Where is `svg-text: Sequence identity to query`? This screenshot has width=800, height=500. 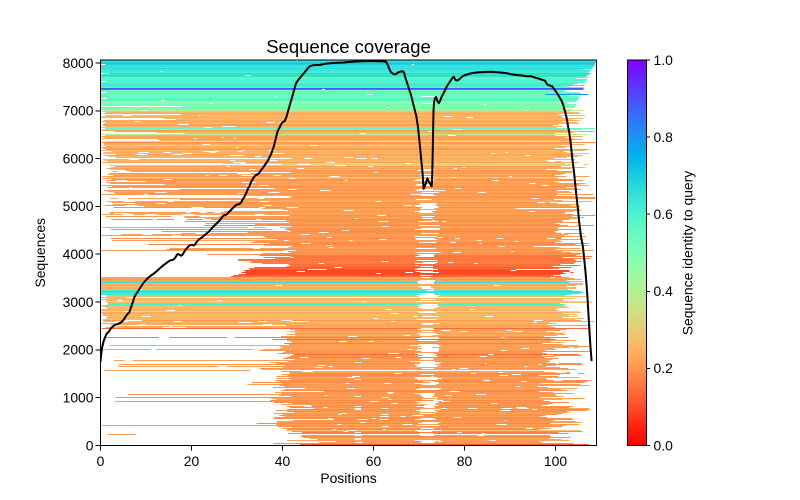 svg-text: Sequence identity to query is located at coordinates (688, 253).